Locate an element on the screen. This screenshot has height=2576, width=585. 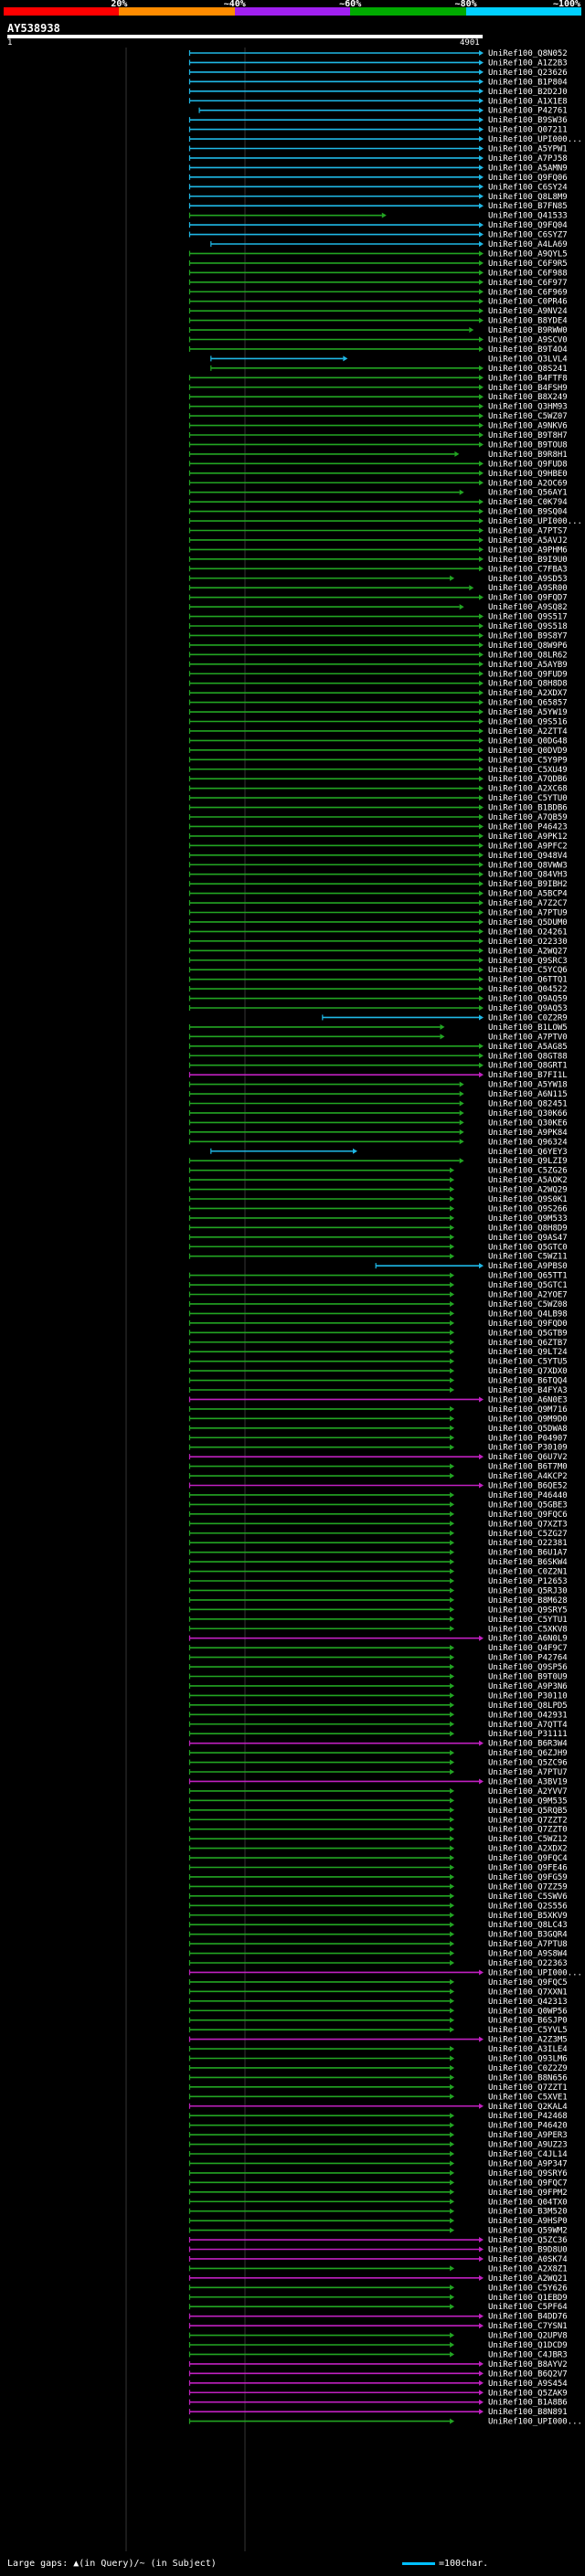
hit-label: UniRef100_Q7XXN1 is located at coordinates (528, 1992).